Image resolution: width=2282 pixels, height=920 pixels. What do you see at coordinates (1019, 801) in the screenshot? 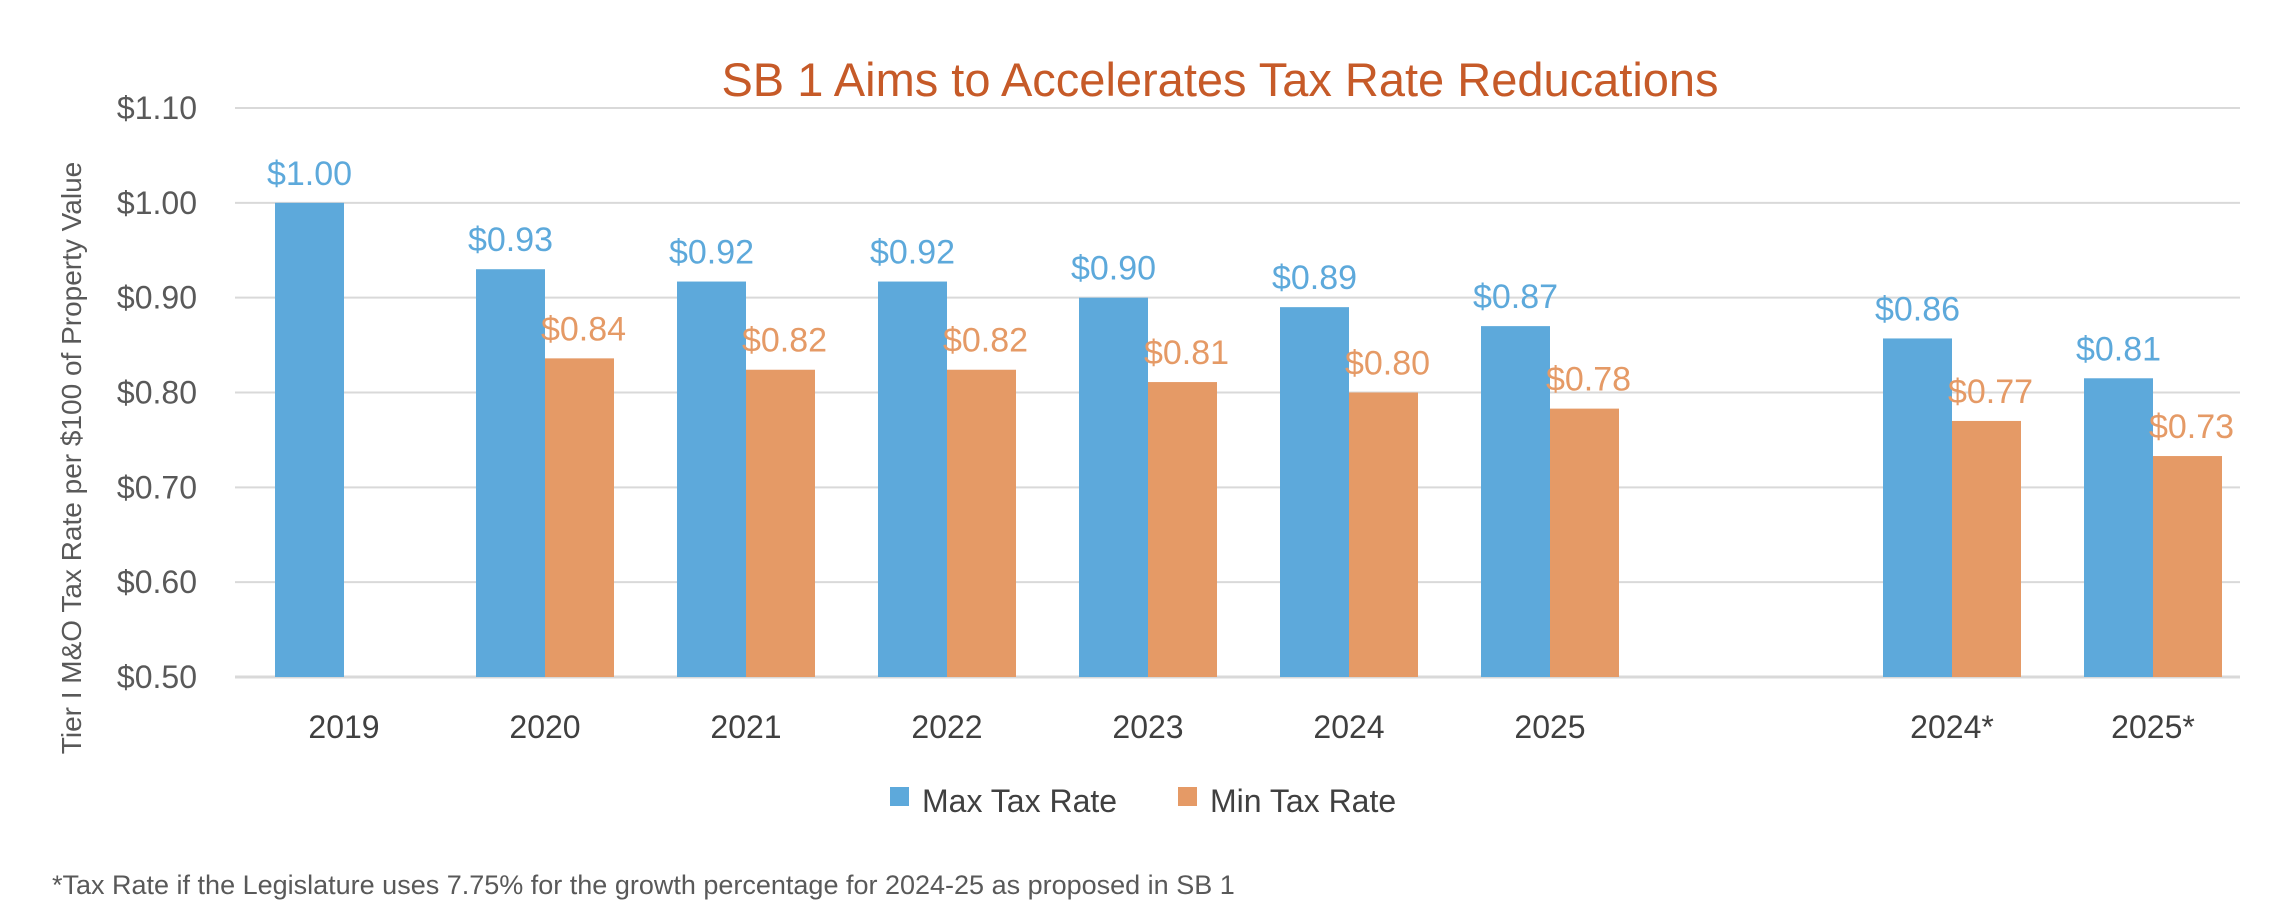
I see `legend-label-max: Max Tax Rate` at bounding box center [1019, 801].